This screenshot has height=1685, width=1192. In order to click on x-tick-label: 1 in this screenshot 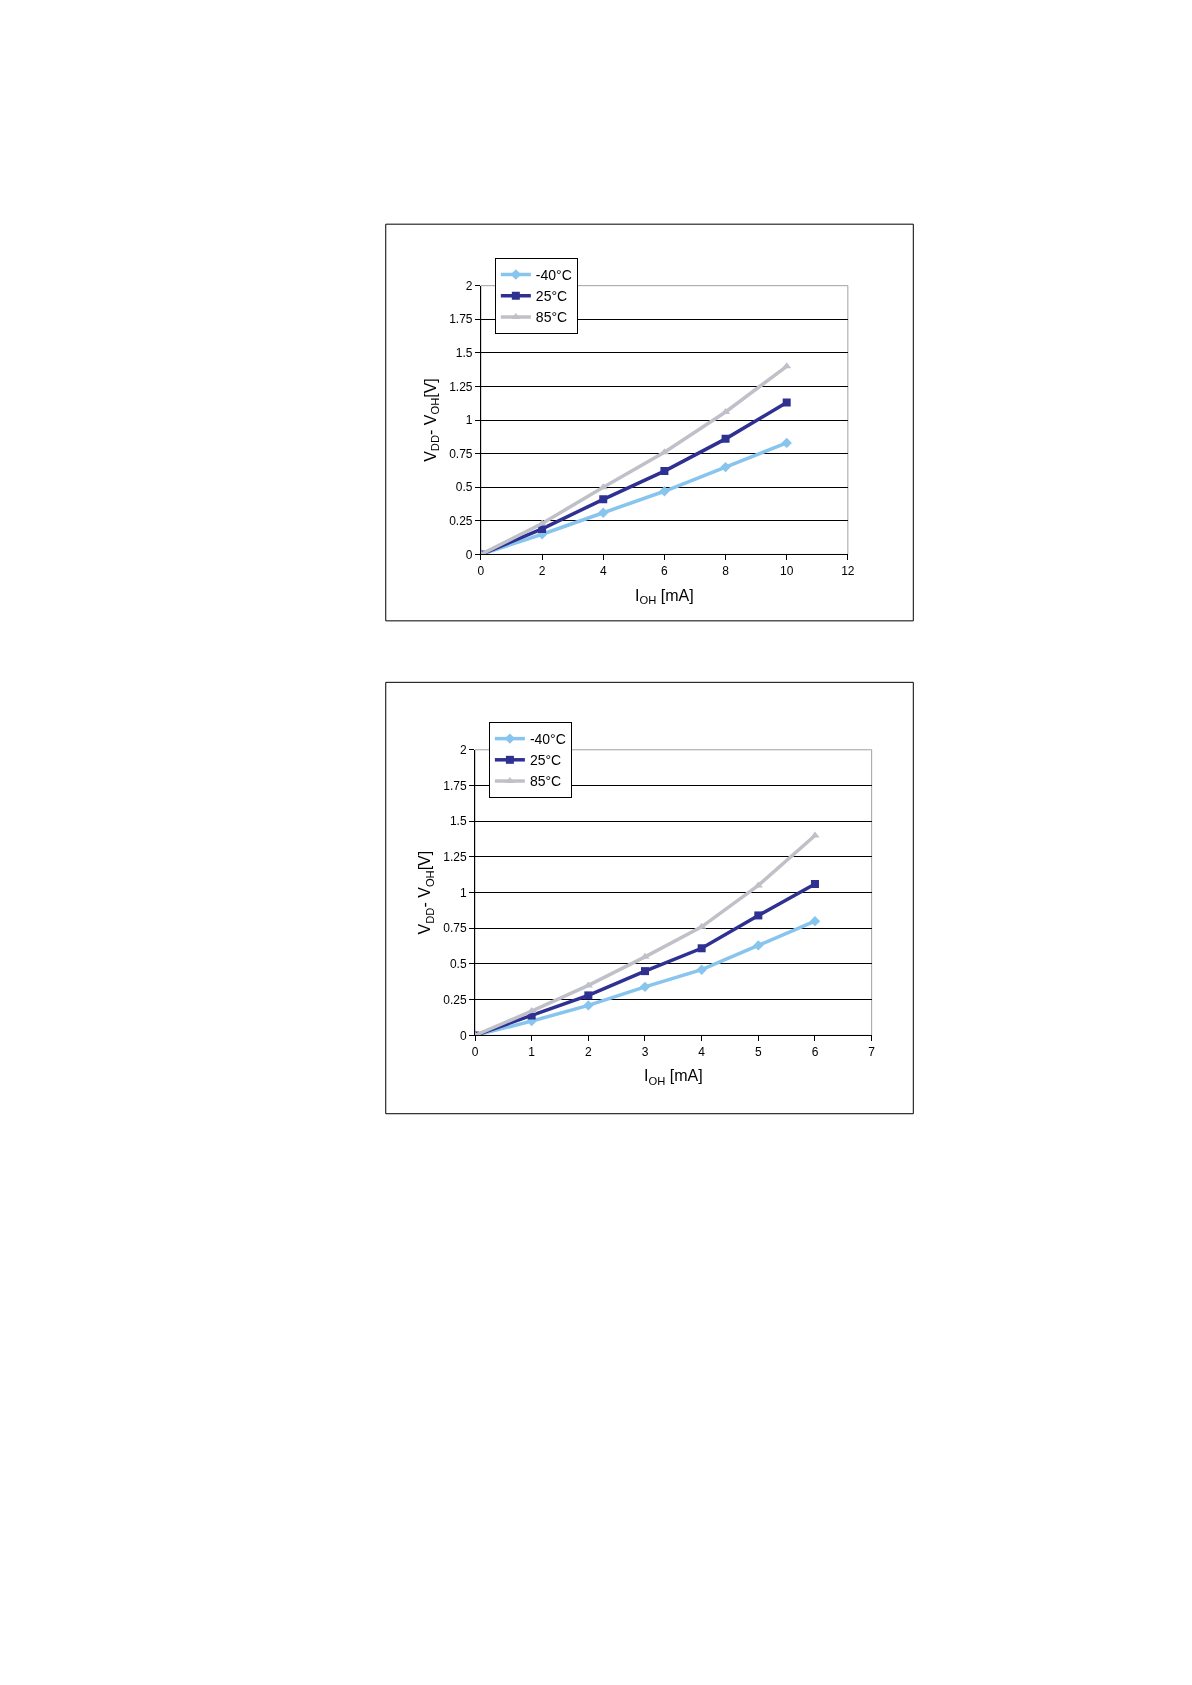, I will do `click(532, 1051)`.